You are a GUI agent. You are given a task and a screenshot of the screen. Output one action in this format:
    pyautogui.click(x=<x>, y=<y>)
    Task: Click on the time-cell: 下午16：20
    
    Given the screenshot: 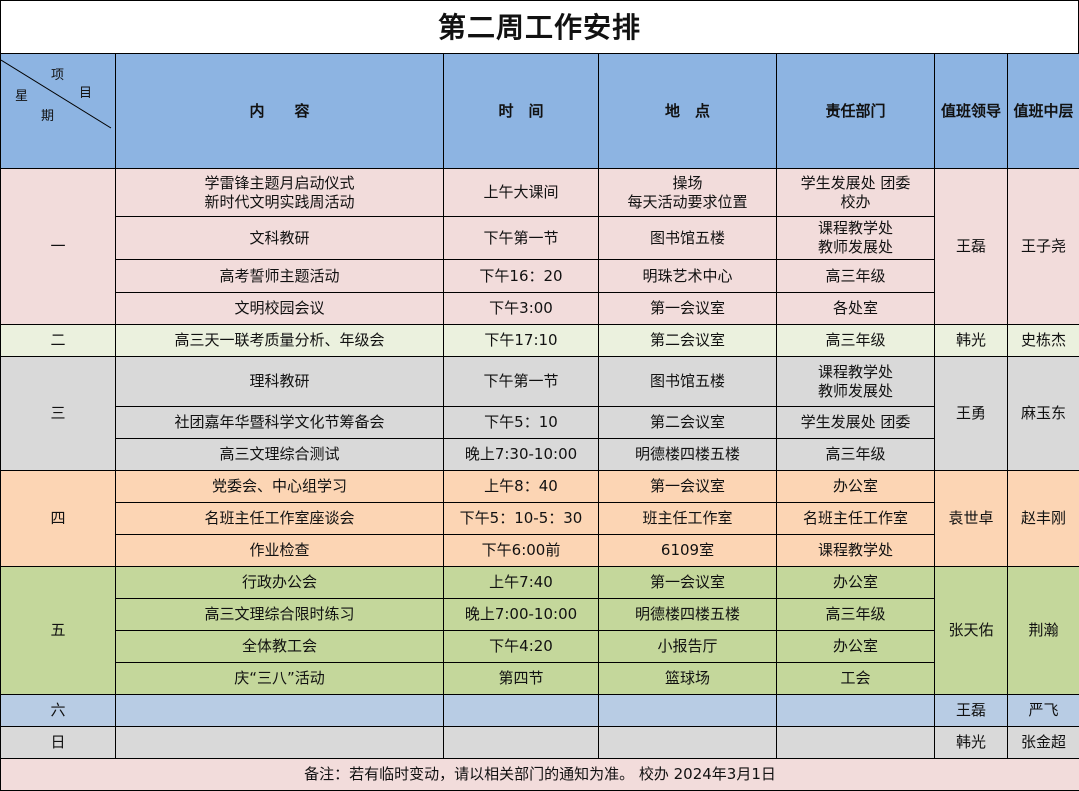 What is the action you would take?
    pyautogui.click(x=521, y=276)
    